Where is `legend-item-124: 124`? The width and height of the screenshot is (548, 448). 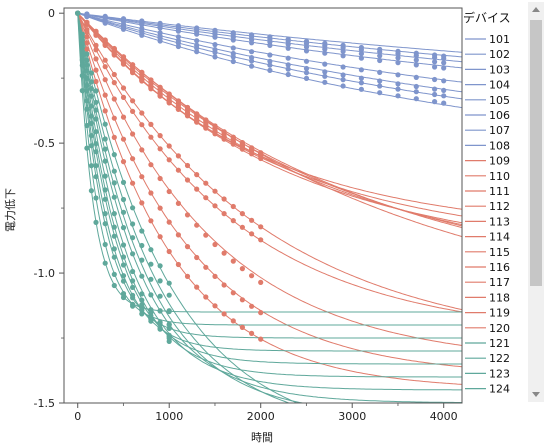 legend-item-124: 124 is located at coordinates (499, 389).